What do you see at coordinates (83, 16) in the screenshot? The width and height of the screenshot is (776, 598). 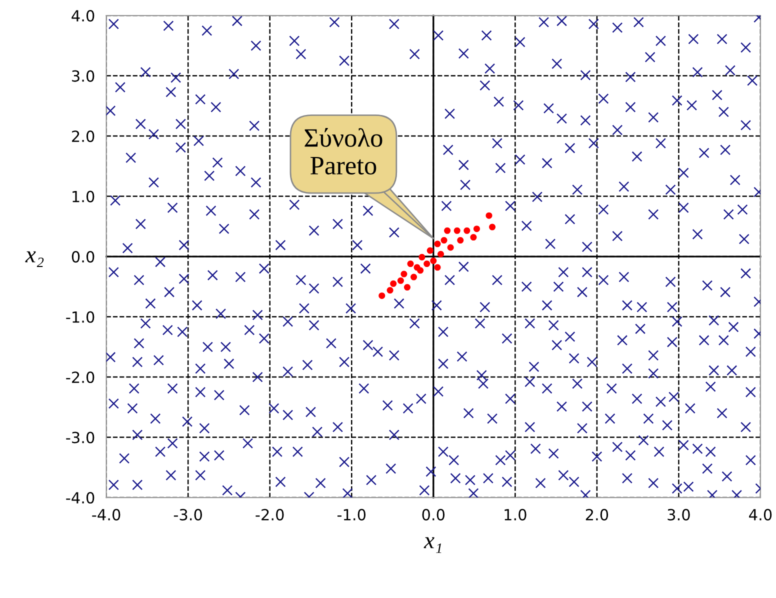 I see `y-tick-label: 4.0` at bounding box center [83, 16].